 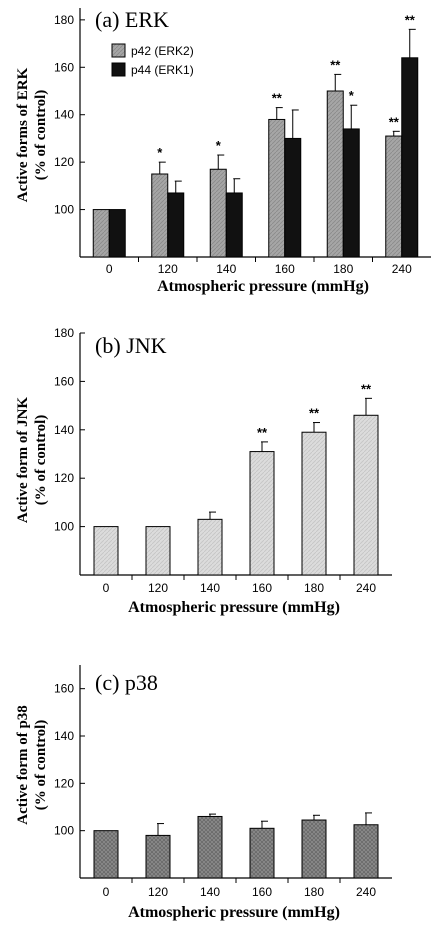 I want to click on jnk-y-tick-label: 140, so click(x=64, y=430).